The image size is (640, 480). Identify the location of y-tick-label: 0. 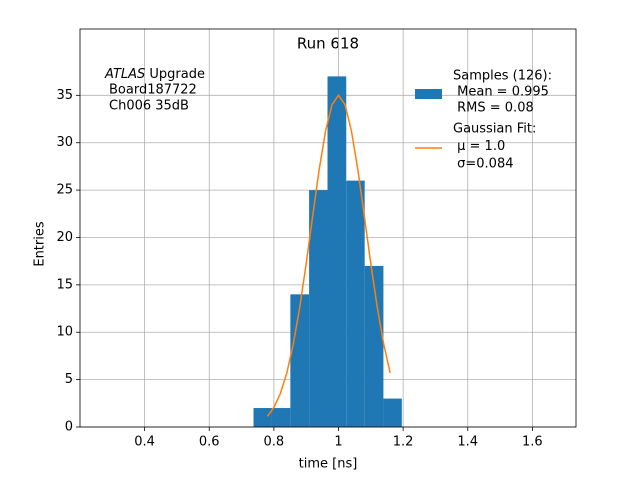
(69, 427).